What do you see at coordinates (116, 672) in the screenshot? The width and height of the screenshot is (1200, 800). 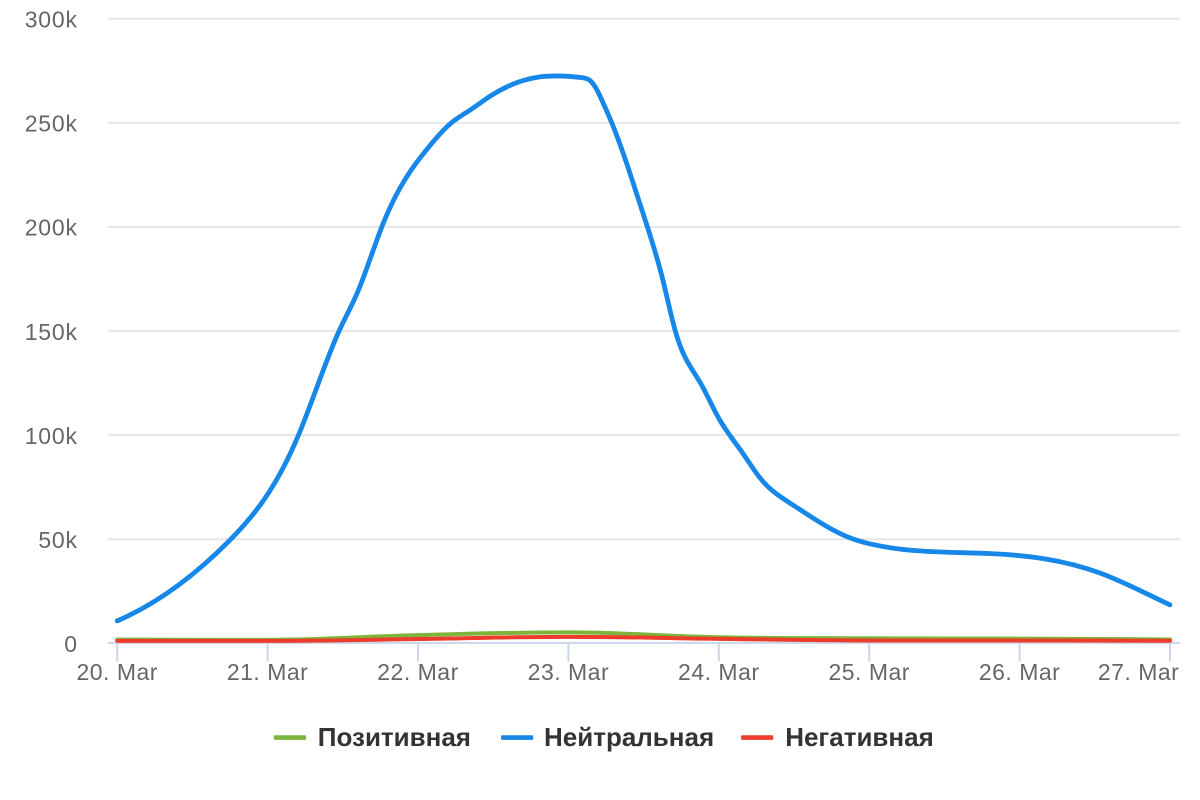 I see `svg-text: 20. Mar` at bounding box center [116, 672].